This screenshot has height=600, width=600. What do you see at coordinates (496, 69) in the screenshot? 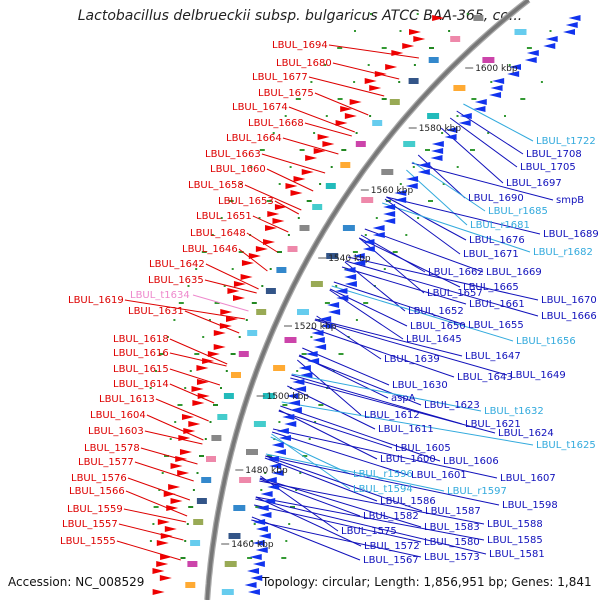
I see `scale-label: 1600 kbp` at bounding box center [496, 69].